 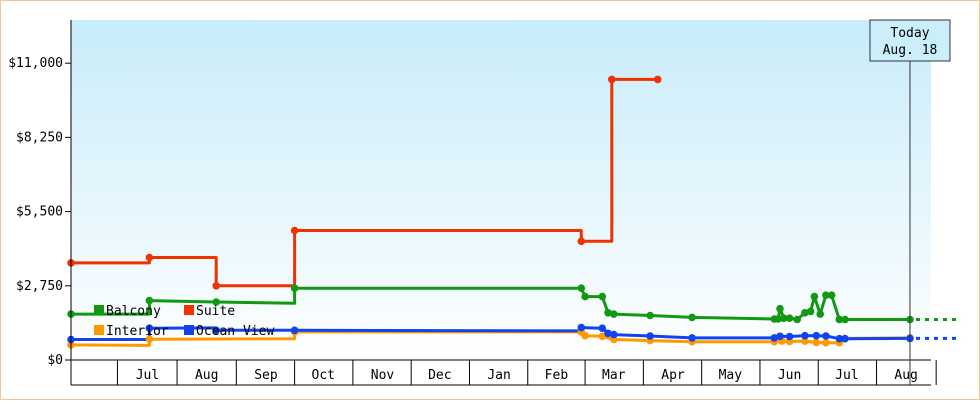 What do you see at coordinates (266, 375) in the screenshot?
I see `x-tick-label: Sep` at bounding box center [266, 375].